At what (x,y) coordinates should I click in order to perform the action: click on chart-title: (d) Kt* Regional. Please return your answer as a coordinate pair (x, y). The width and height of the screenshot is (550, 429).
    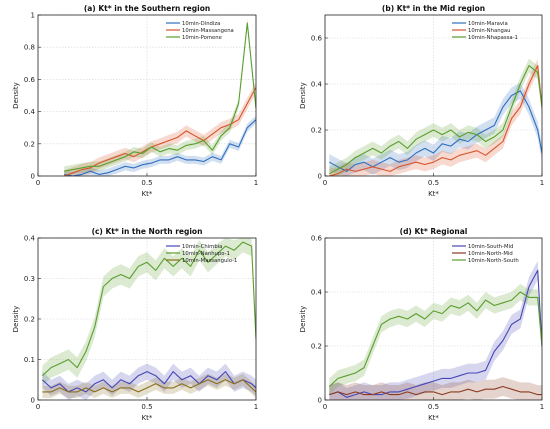
    Looking at the image, I should click on (434, 231).